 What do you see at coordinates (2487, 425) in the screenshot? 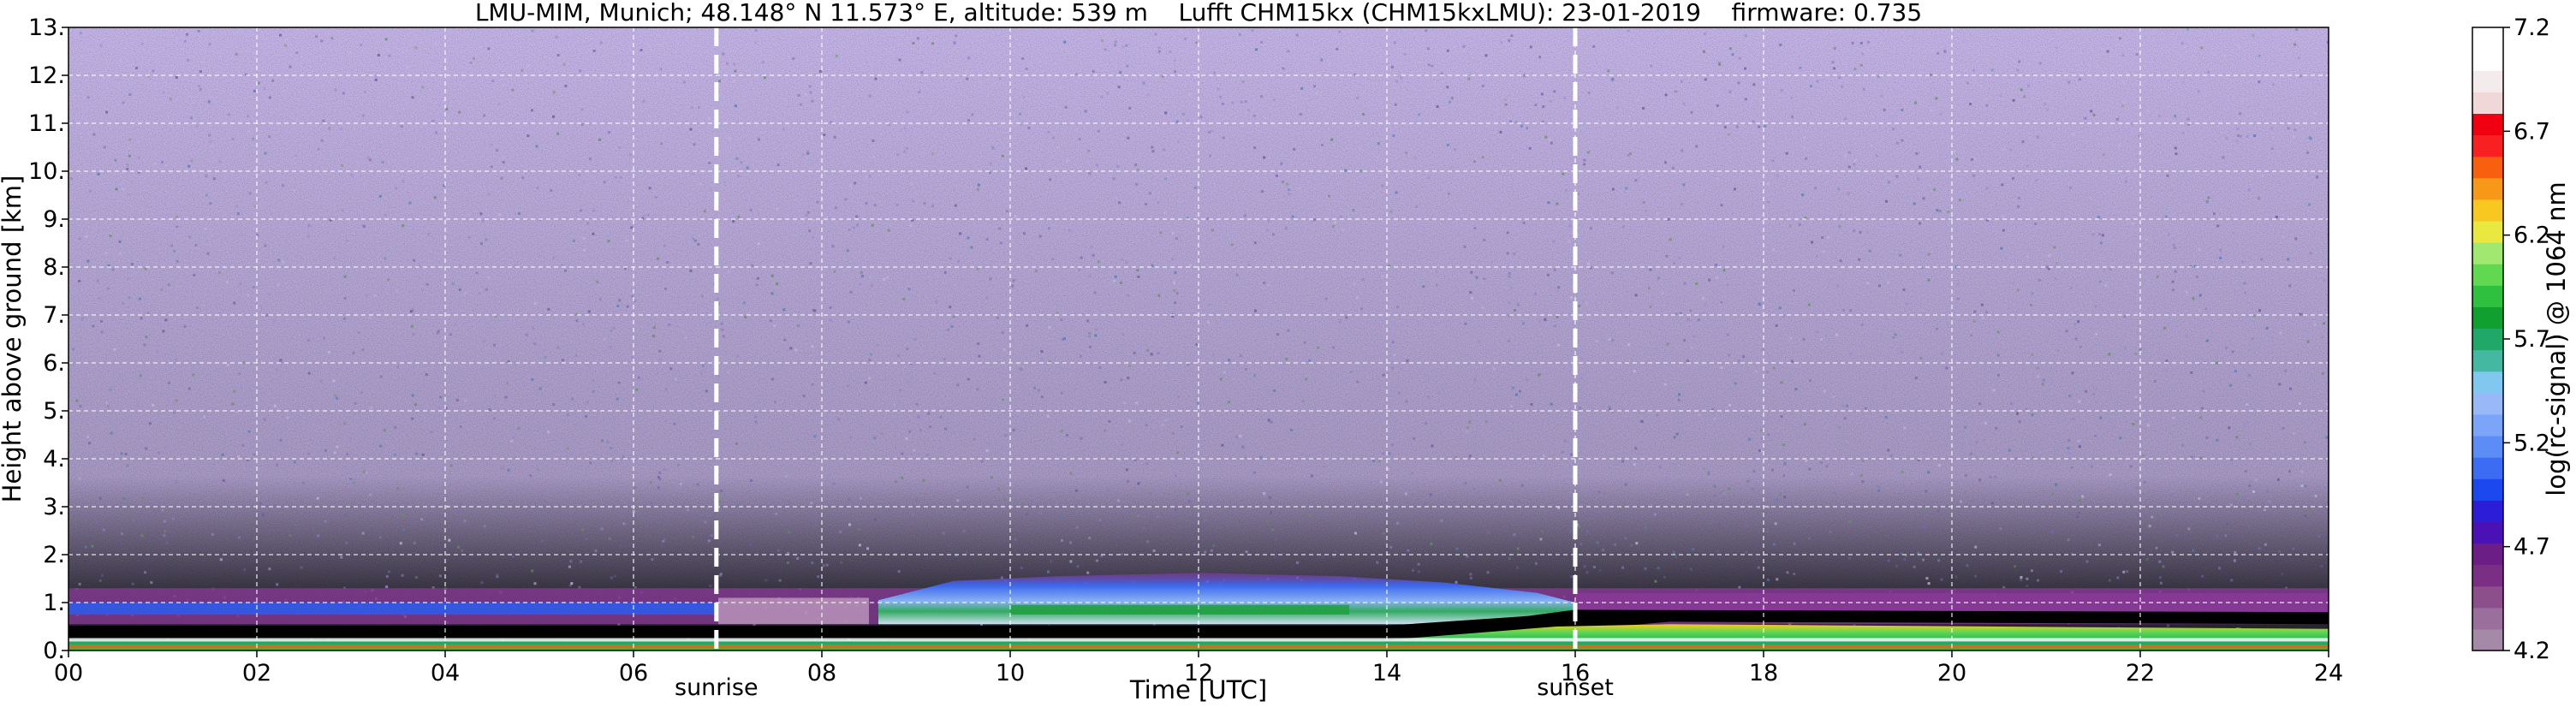
I see `colorbar-segment` at bounding box center [2487, 425].